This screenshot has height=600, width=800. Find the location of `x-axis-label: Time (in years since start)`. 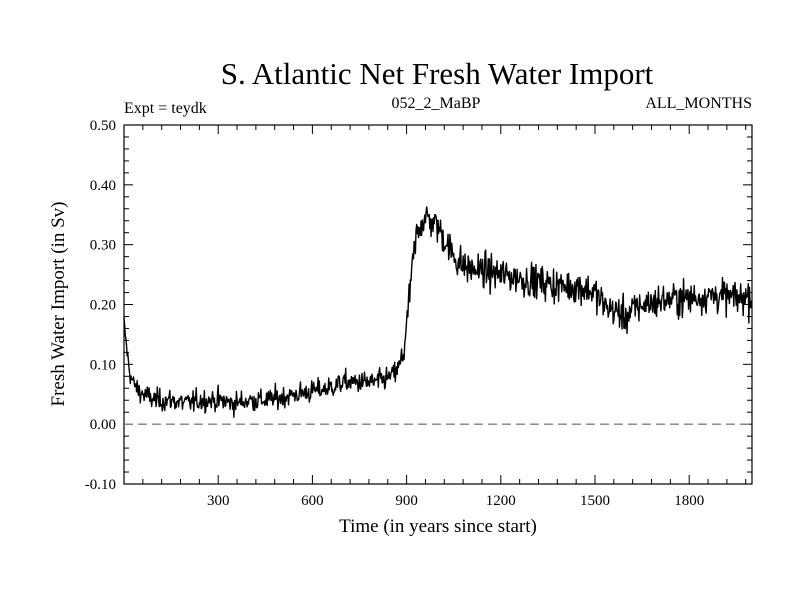

x-axis-label: Time (in years since start) is located at coordinates (438, 526).